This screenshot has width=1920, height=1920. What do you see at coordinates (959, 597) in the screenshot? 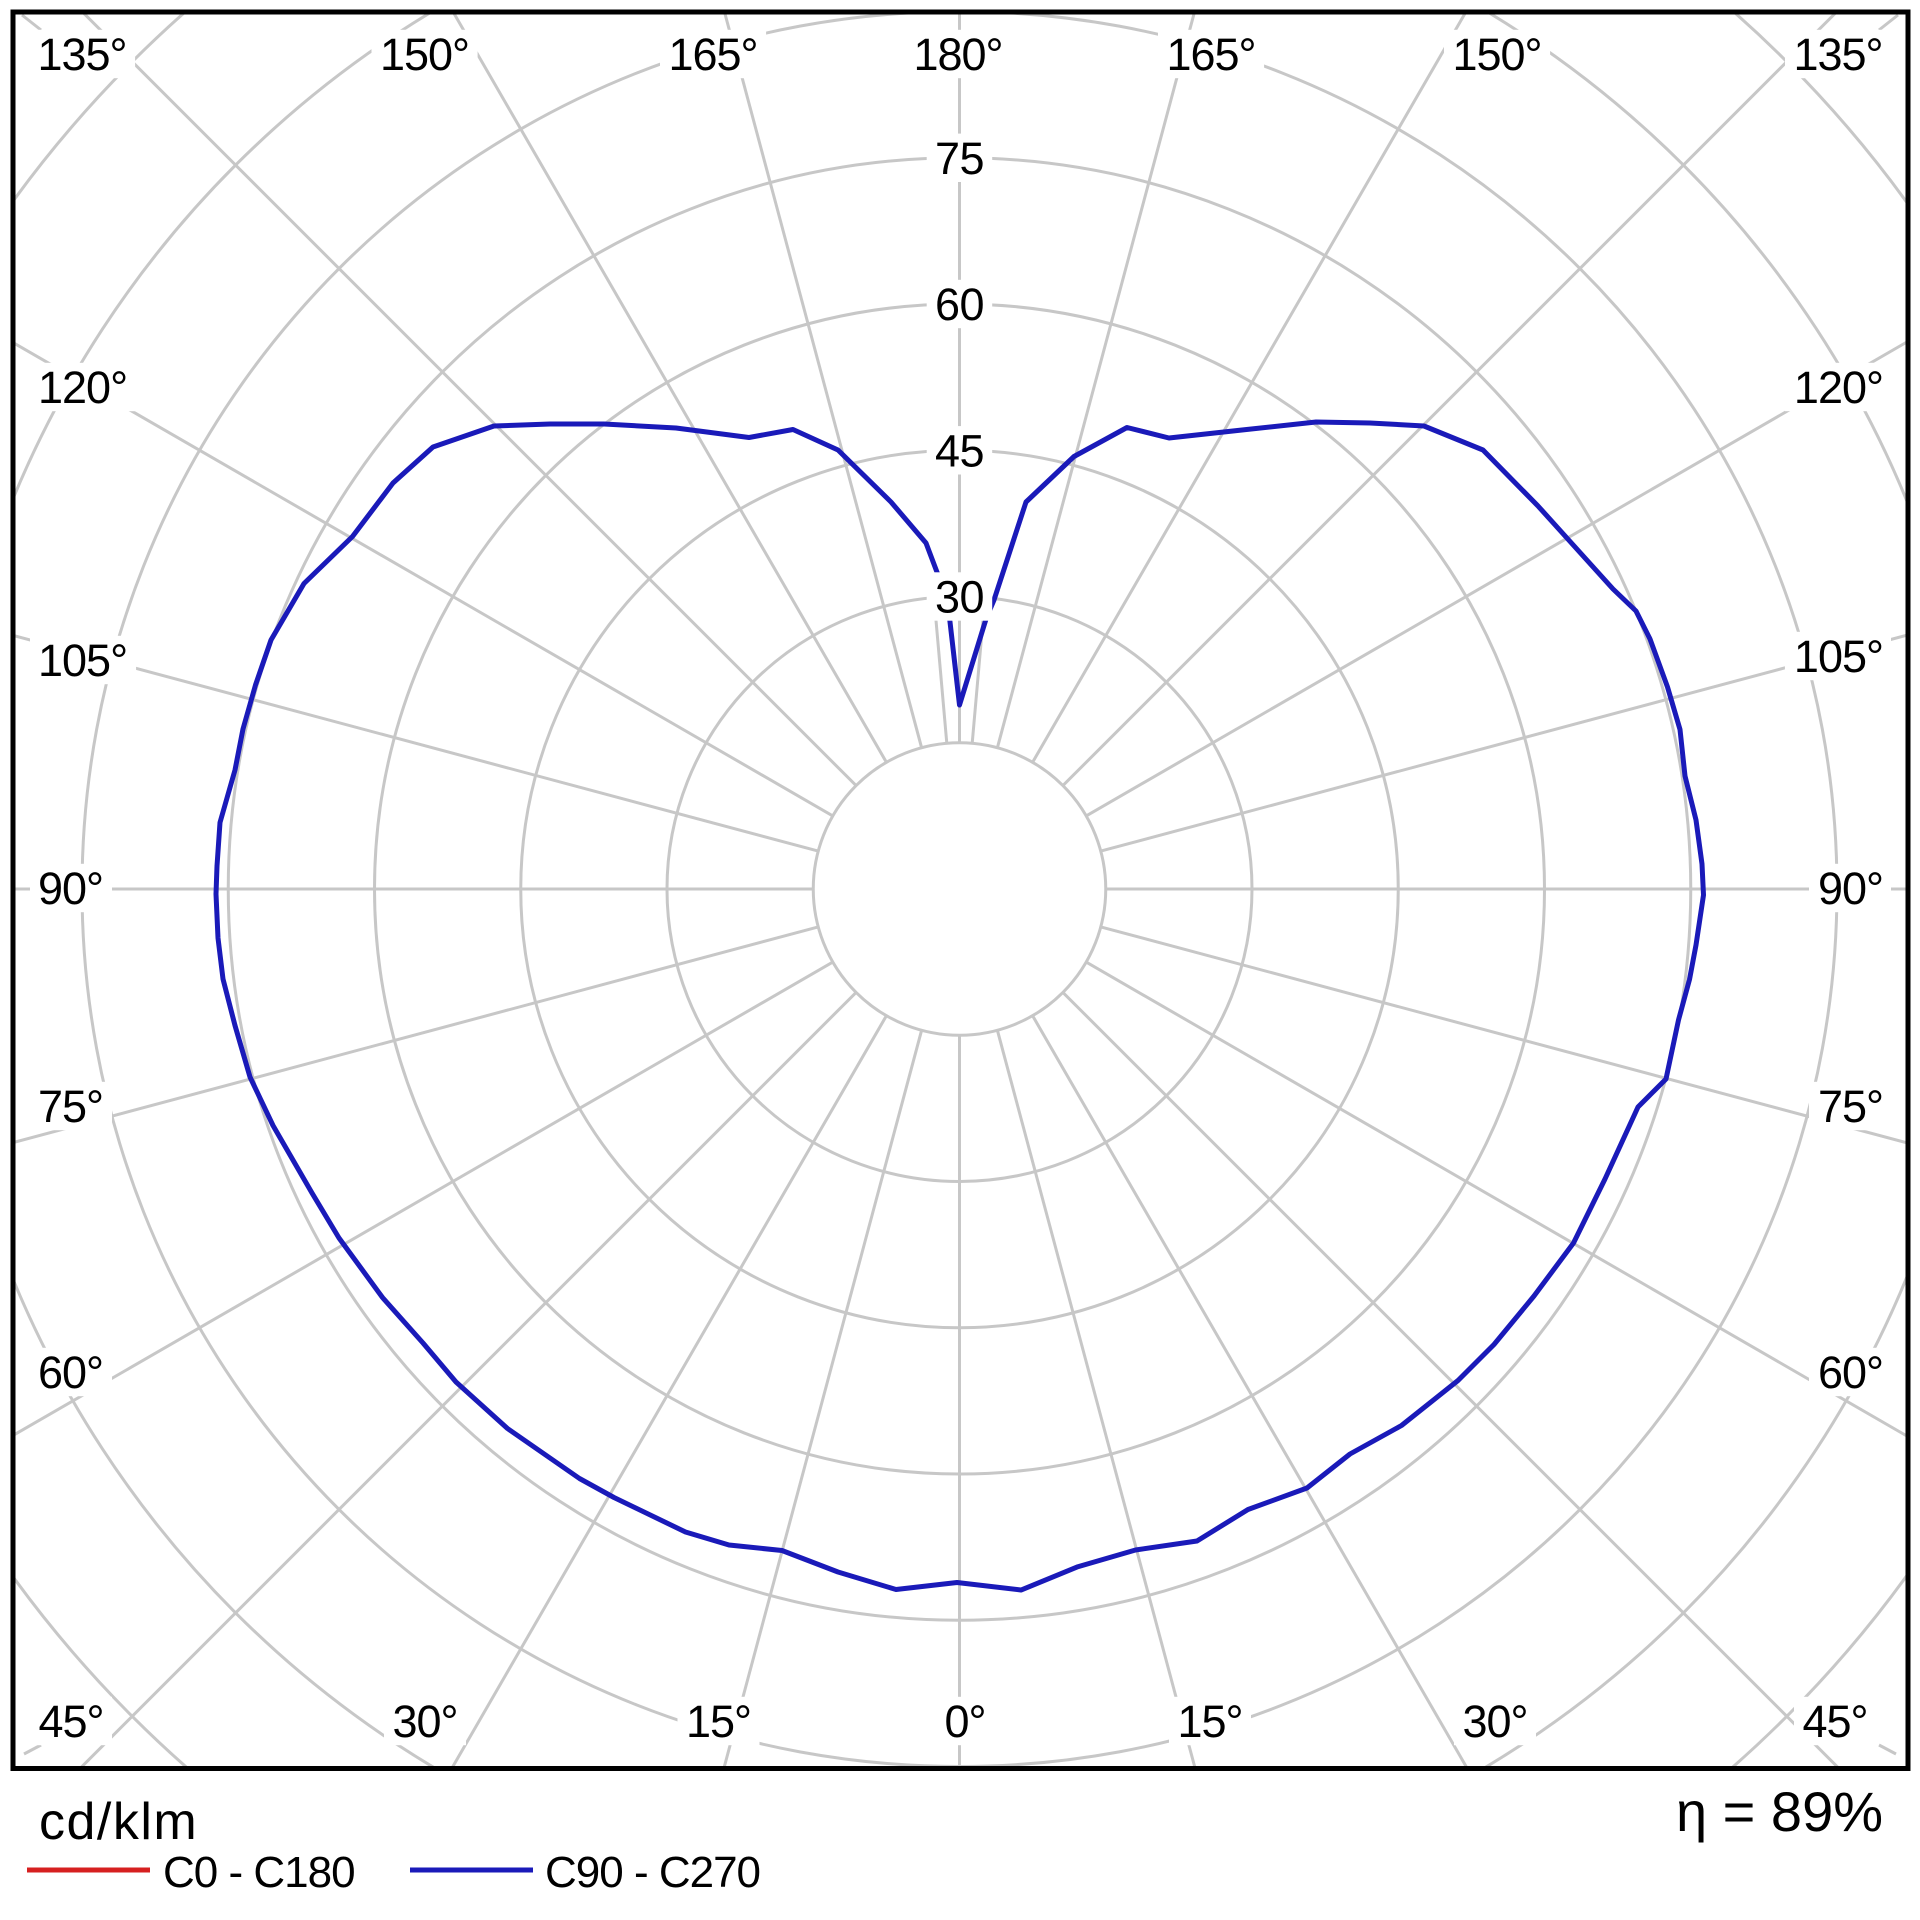
I see `svg-text: 30` at bounding box center [959, 597].